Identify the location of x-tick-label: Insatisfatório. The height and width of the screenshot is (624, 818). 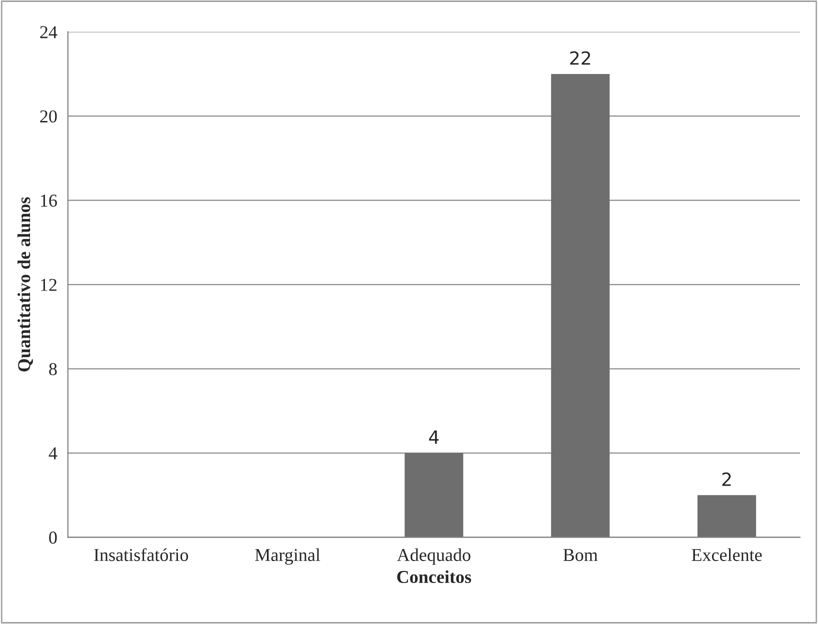
(141, 555).